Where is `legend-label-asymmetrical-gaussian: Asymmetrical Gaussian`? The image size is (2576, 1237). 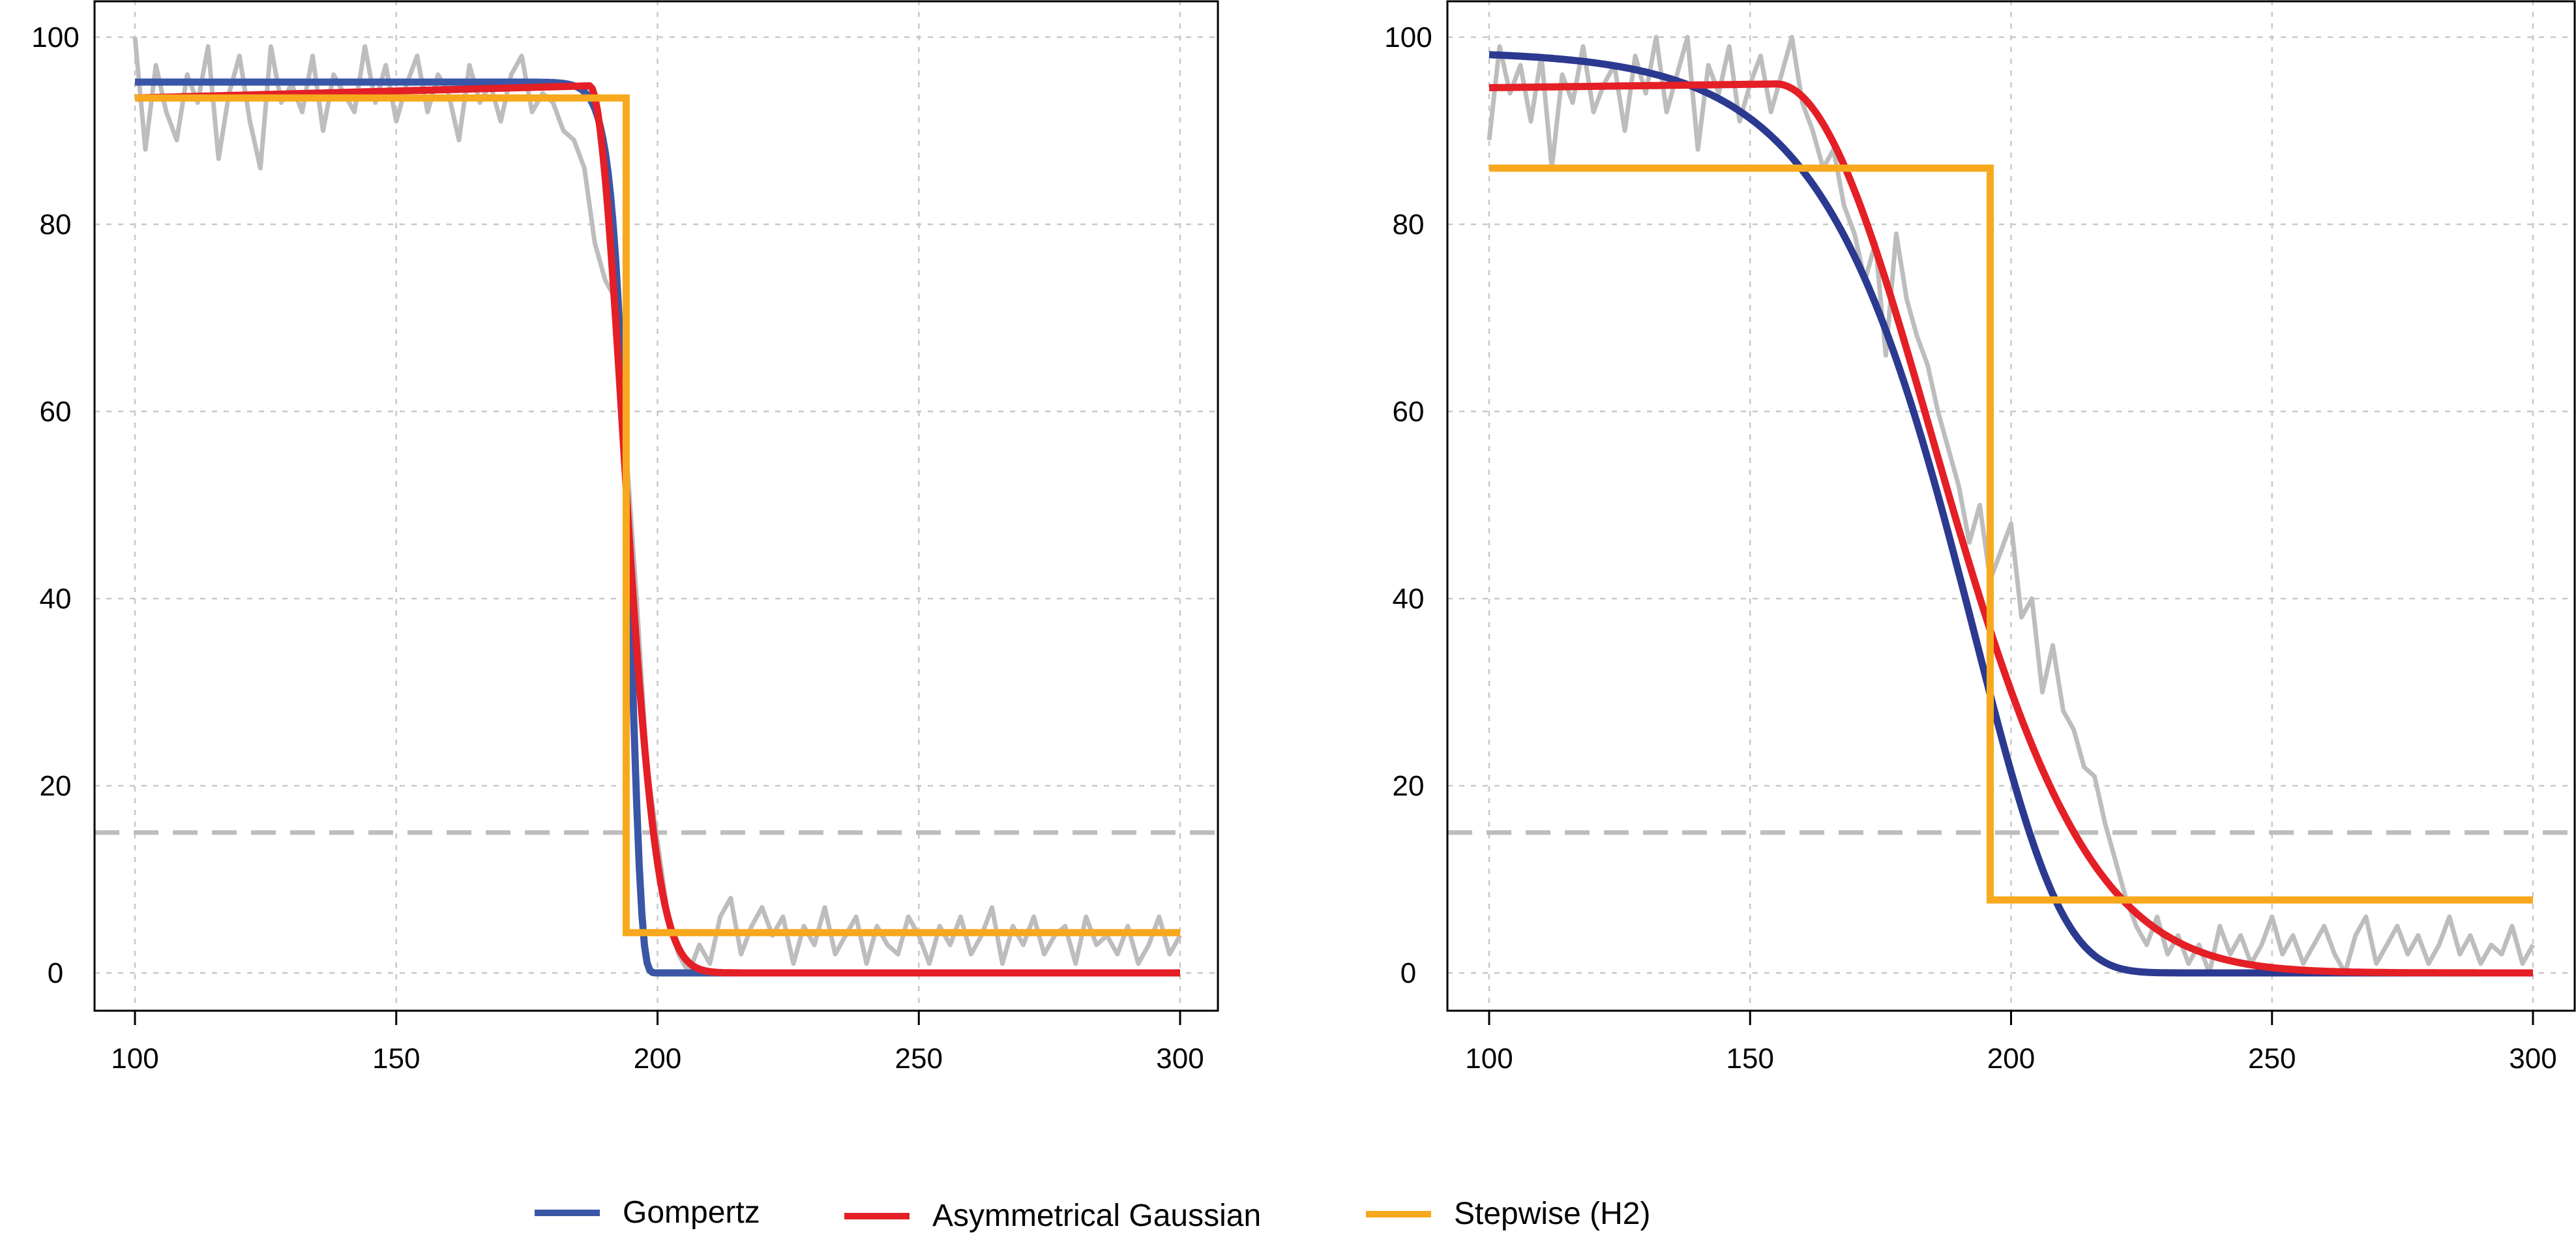
legend-label-asymmetrical-gaussian: Asymmetrical Gaussian is located at coordinates (1096, 1216).